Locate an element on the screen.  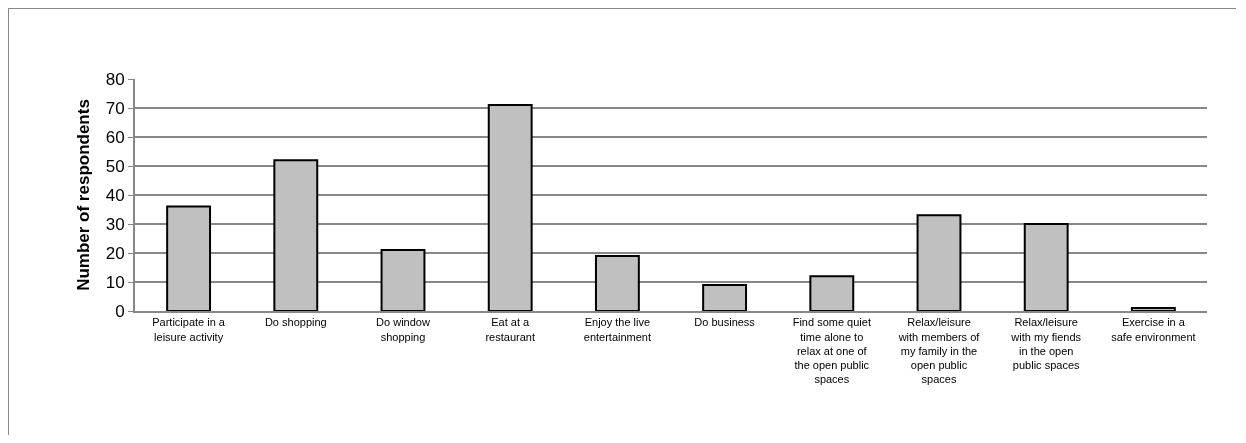
y-tick-label: 10 is located at coordinates (115, 282).